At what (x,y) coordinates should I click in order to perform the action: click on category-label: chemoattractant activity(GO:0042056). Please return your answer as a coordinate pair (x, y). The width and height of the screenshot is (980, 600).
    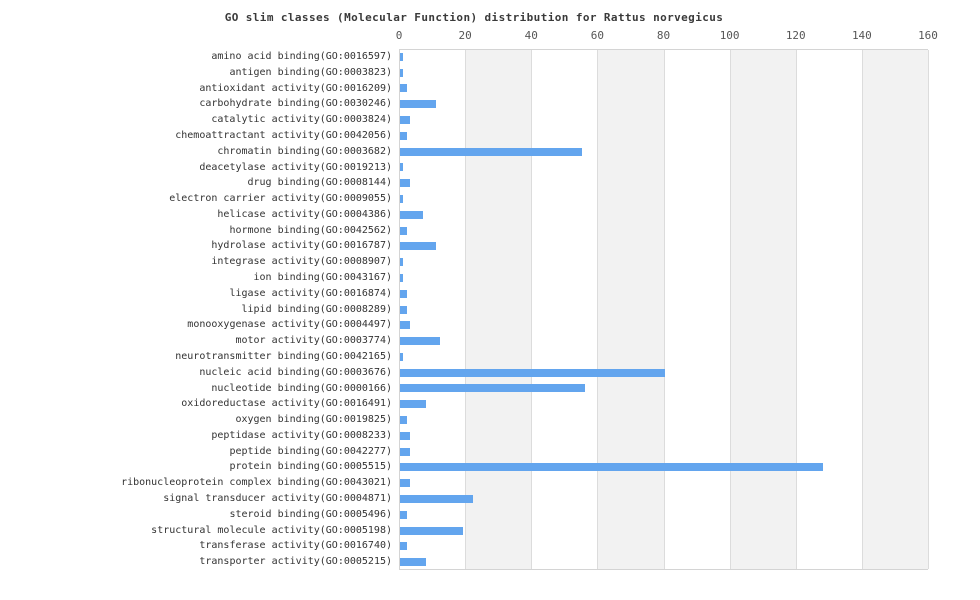
    Looking at the image, I should click on (283, 135).